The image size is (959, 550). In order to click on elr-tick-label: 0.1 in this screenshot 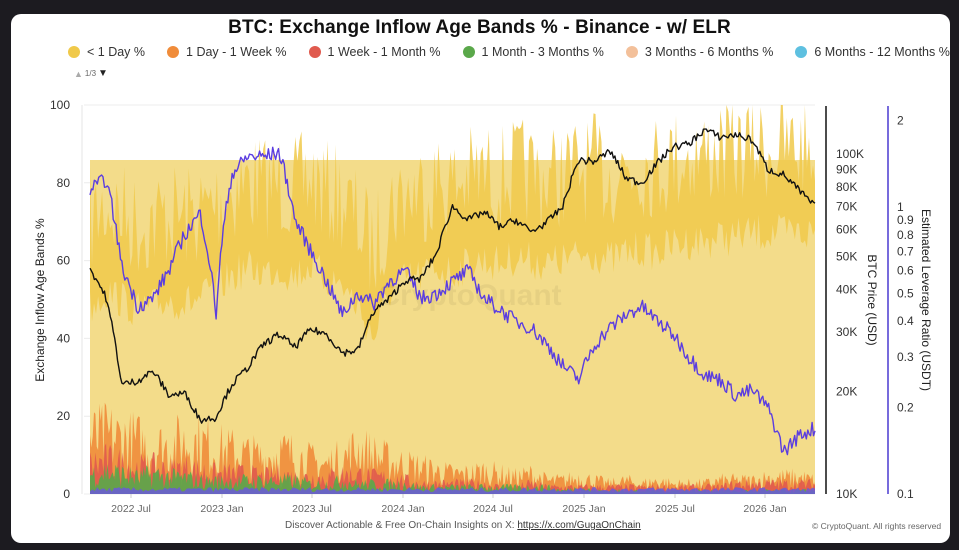, I will do `click(905, 494)`.